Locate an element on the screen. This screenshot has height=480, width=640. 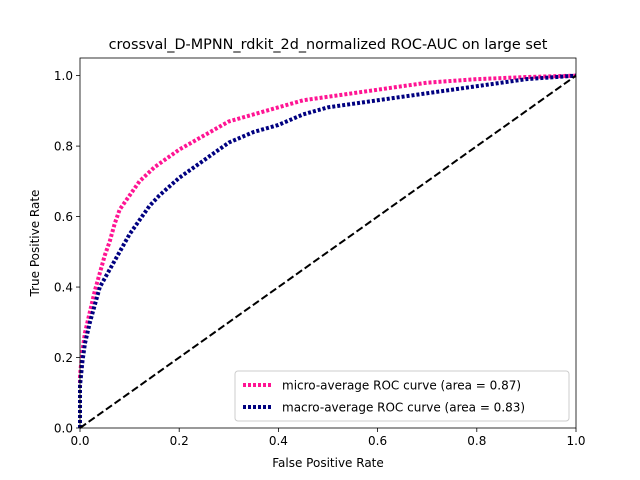
x-axis-label: False Positive Rate is located at coordinates (328, 463).